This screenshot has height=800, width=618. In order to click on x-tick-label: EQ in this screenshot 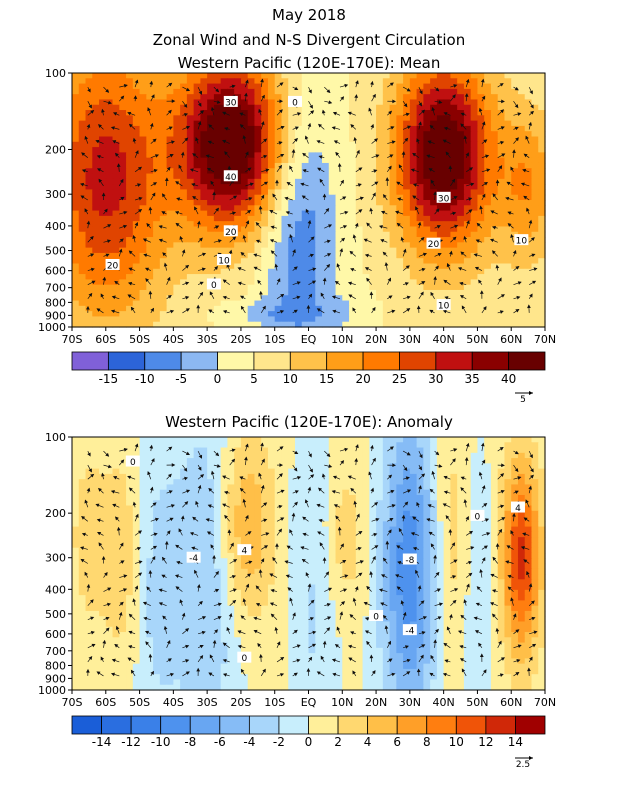, I will do `click(309, 339)`.